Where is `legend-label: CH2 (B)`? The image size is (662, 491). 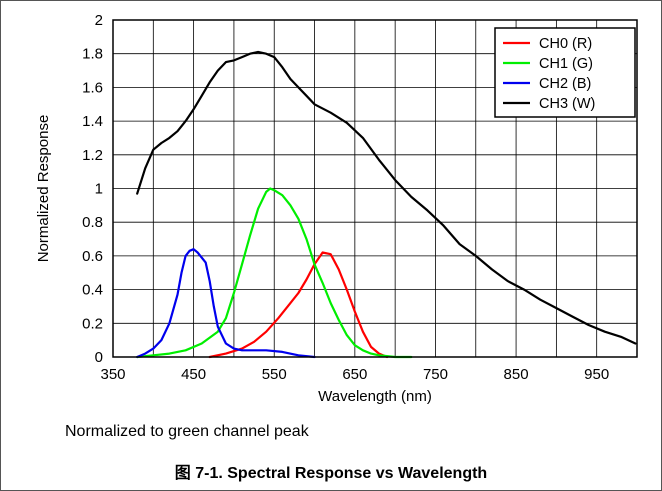 legend-label: CH2 (B) is located at coordinates (565, 84).